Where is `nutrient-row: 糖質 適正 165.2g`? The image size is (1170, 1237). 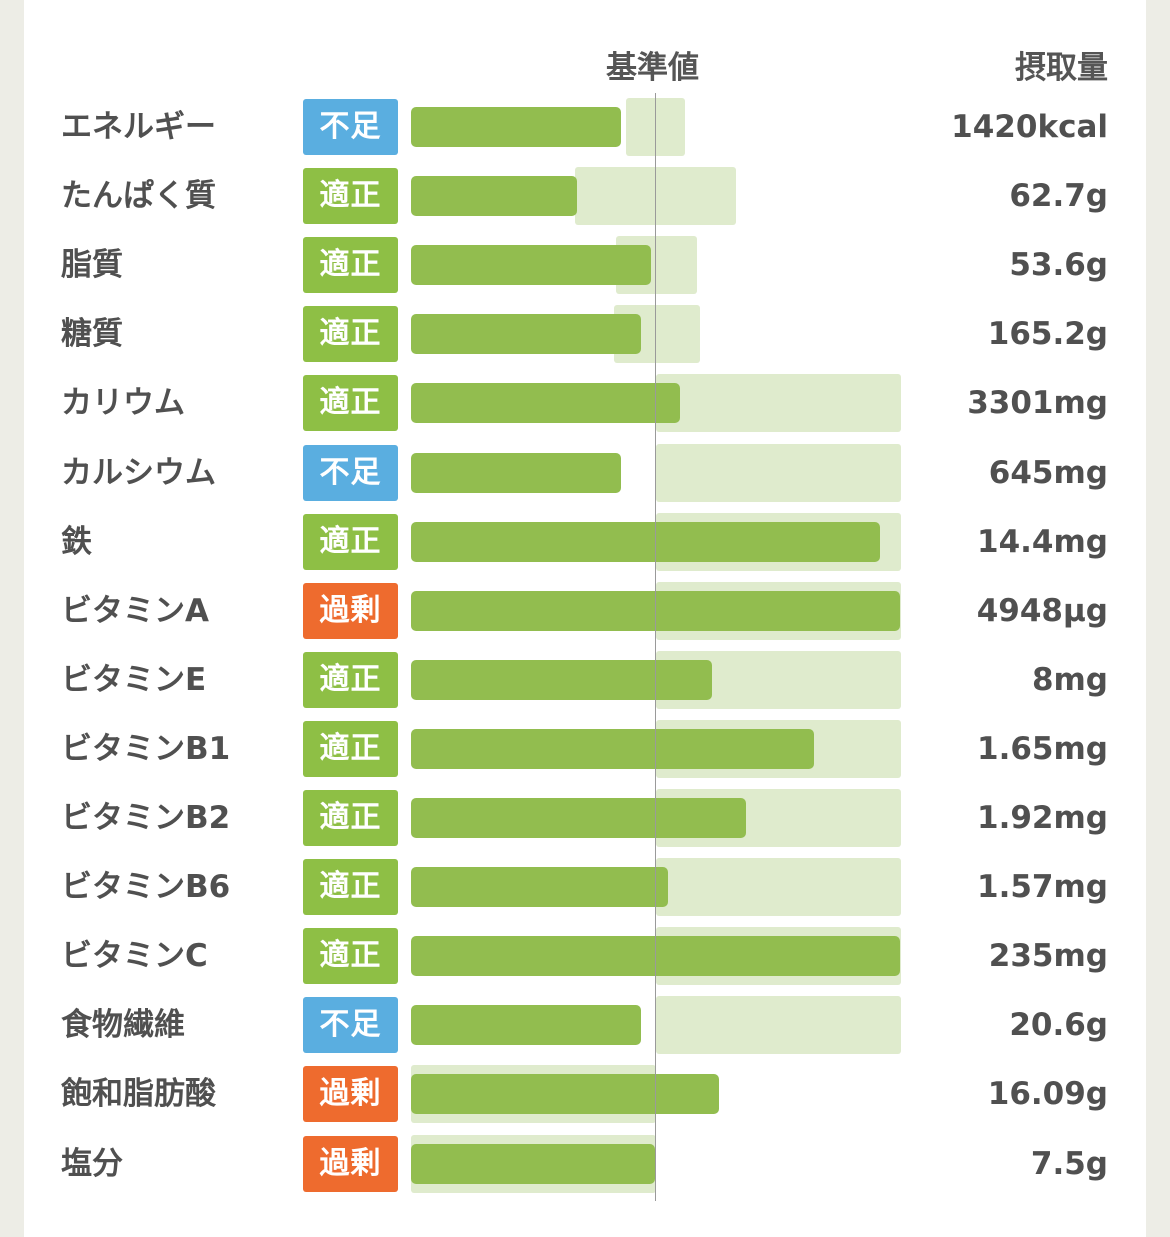 nutrient-row: 糖質 適正 165.2g is located at coordinates (585, 334).